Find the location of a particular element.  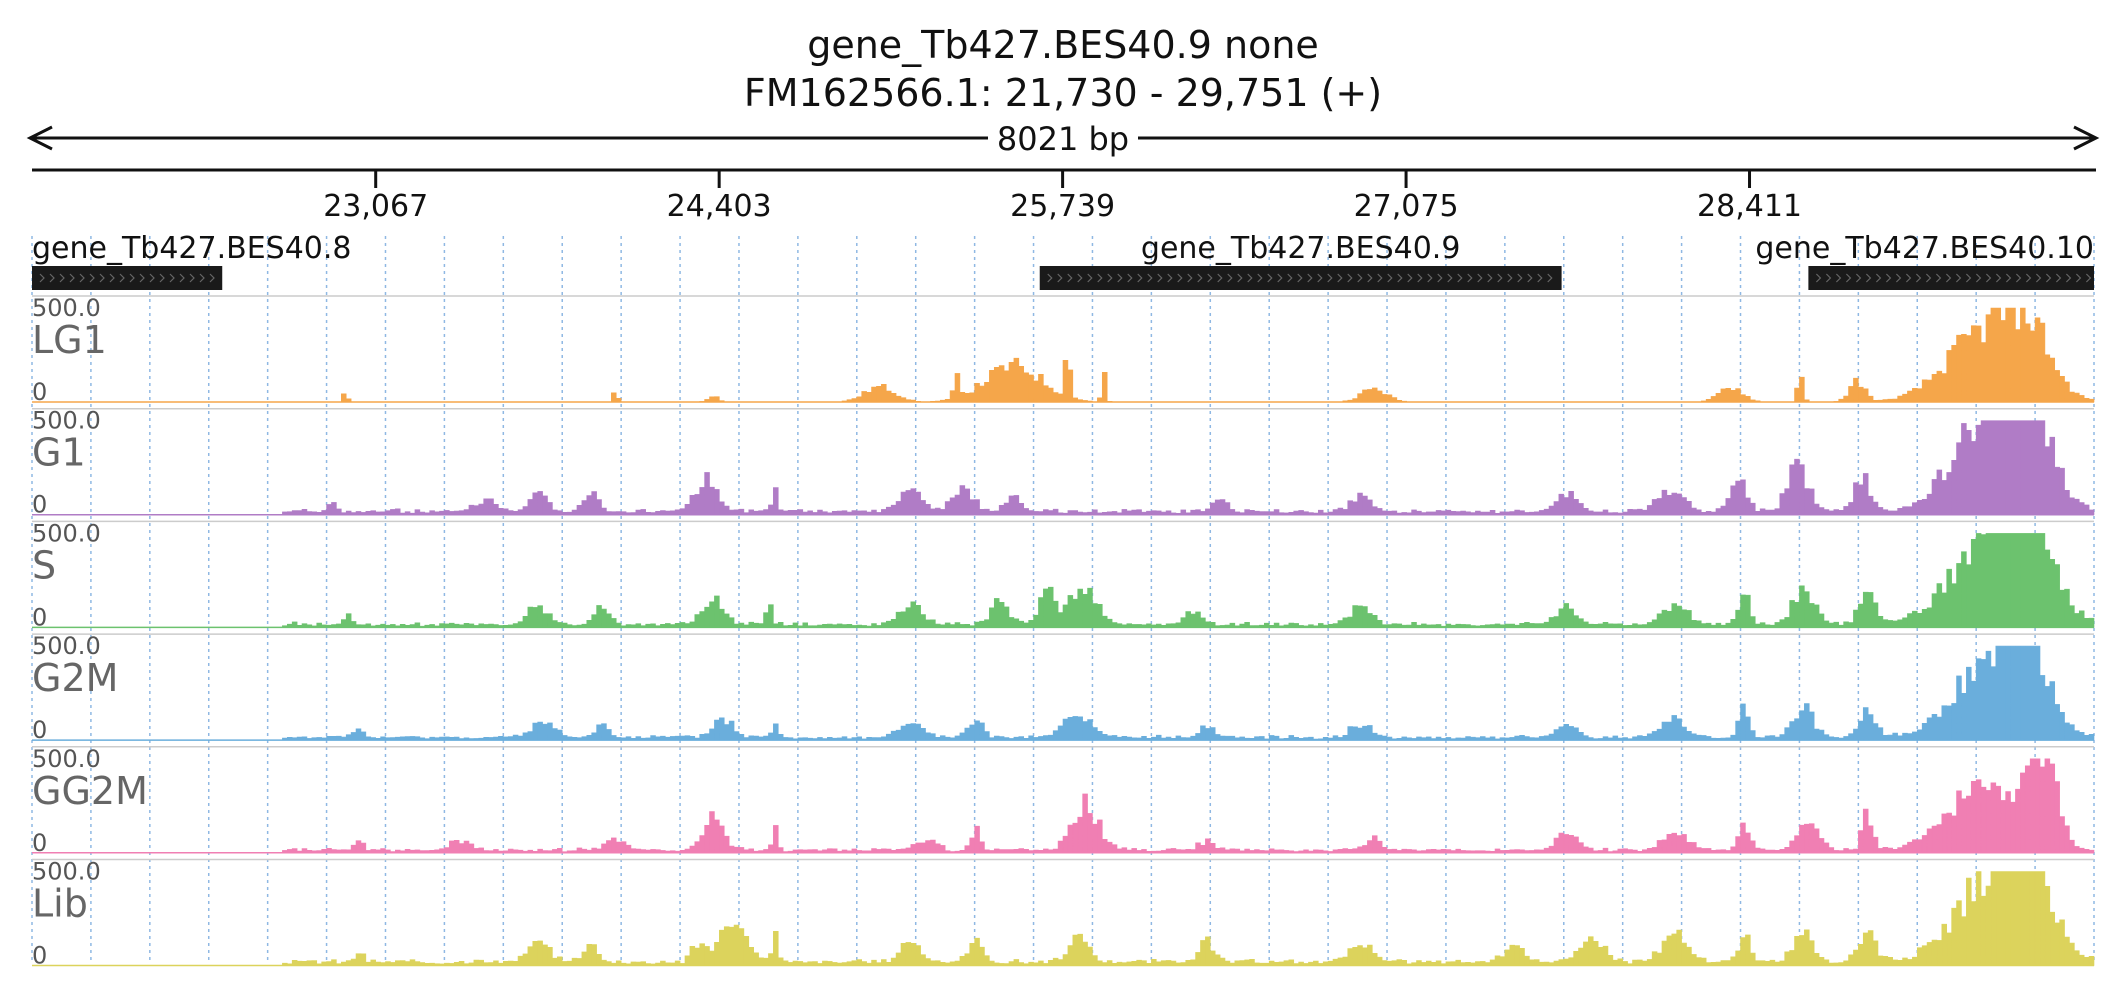

axis-ticks: 23,067 24,403 25,739 27,075 28,411 is located at coordinates (1062, 197).